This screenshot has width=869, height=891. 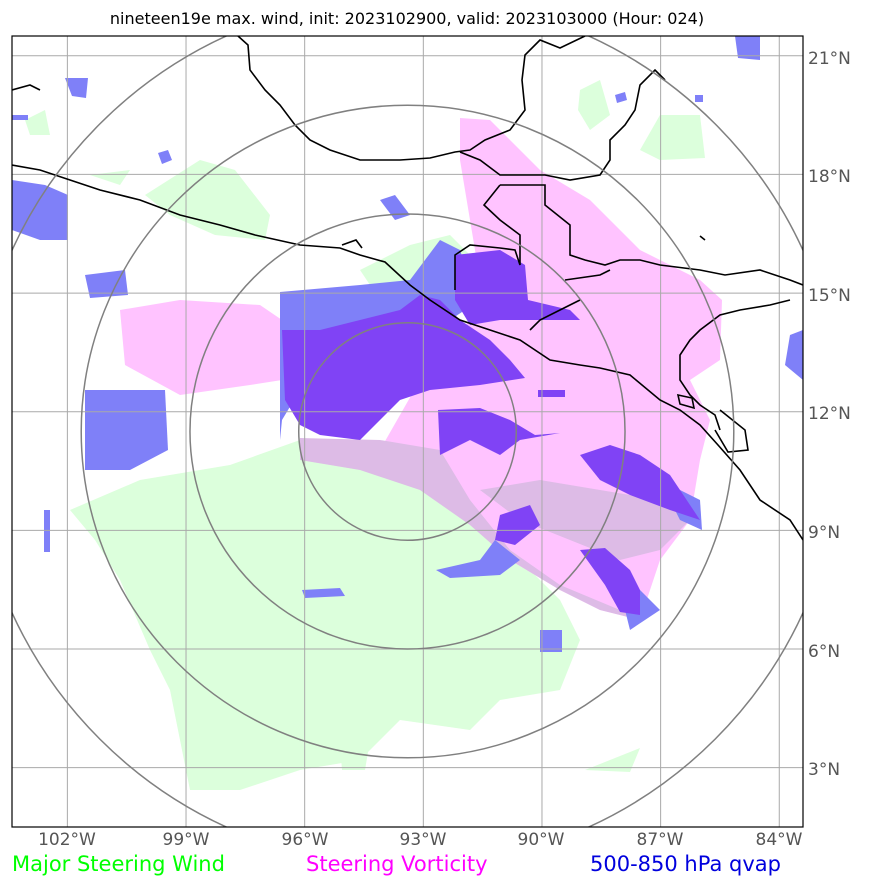 What do you see at coordinates (541, 840) in the screenshot?
I see `lon-label: 90°W` at bounding box center [541, 840].